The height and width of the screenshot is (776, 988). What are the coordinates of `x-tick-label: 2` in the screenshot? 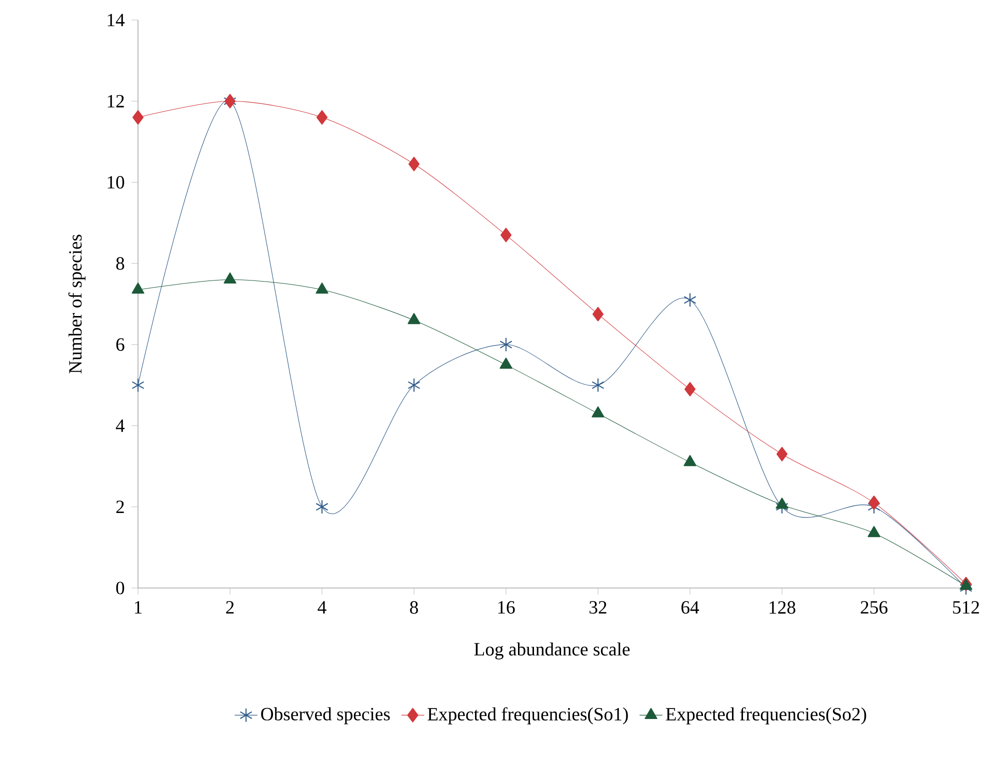 It's located at (230, 607).